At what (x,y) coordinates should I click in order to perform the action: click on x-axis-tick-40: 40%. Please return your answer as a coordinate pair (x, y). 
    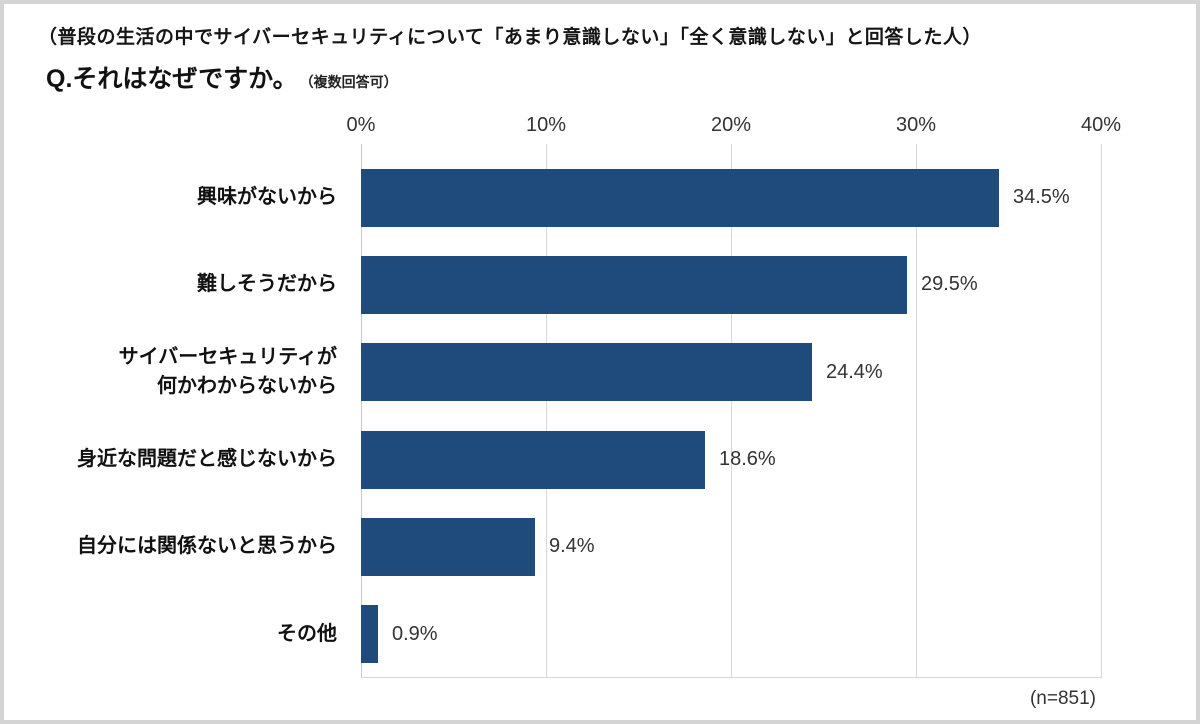
    Looking at the image, I should click on (1101, 125).